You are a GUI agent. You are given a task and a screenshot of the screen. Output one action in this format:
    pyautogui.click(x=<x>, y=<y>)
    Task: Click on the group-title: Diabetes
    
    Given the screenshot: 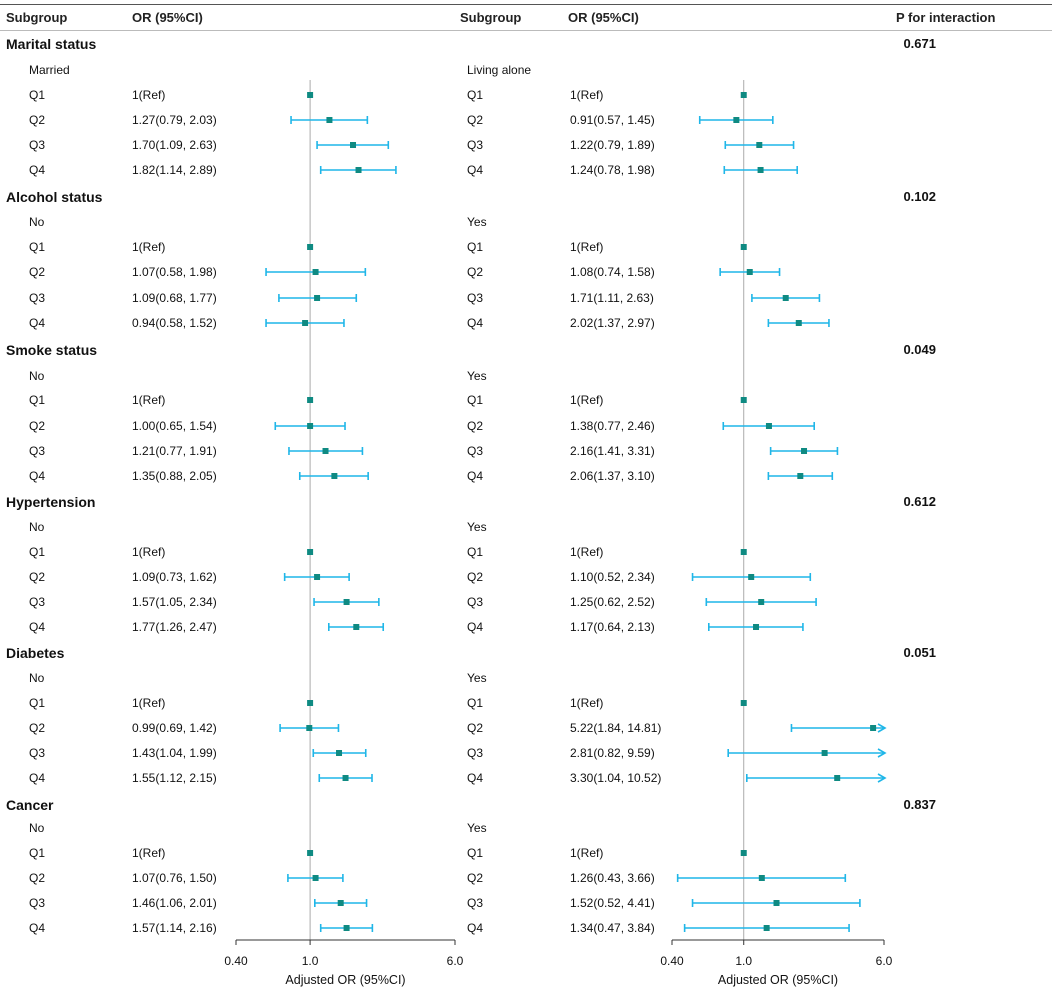 What is the action you would take?
    pyautogui.click(x=35, y=653)
    